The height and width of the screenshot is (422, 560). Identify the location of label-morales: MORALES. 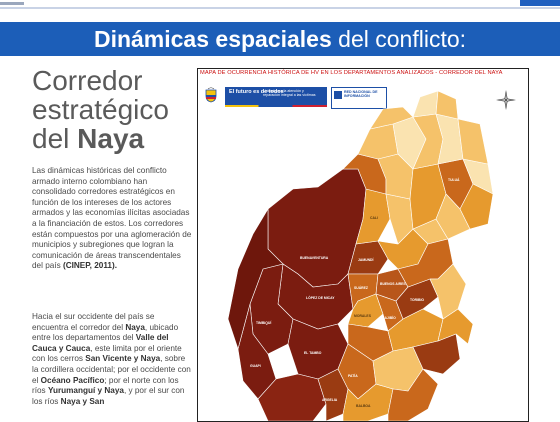
(363, 316).